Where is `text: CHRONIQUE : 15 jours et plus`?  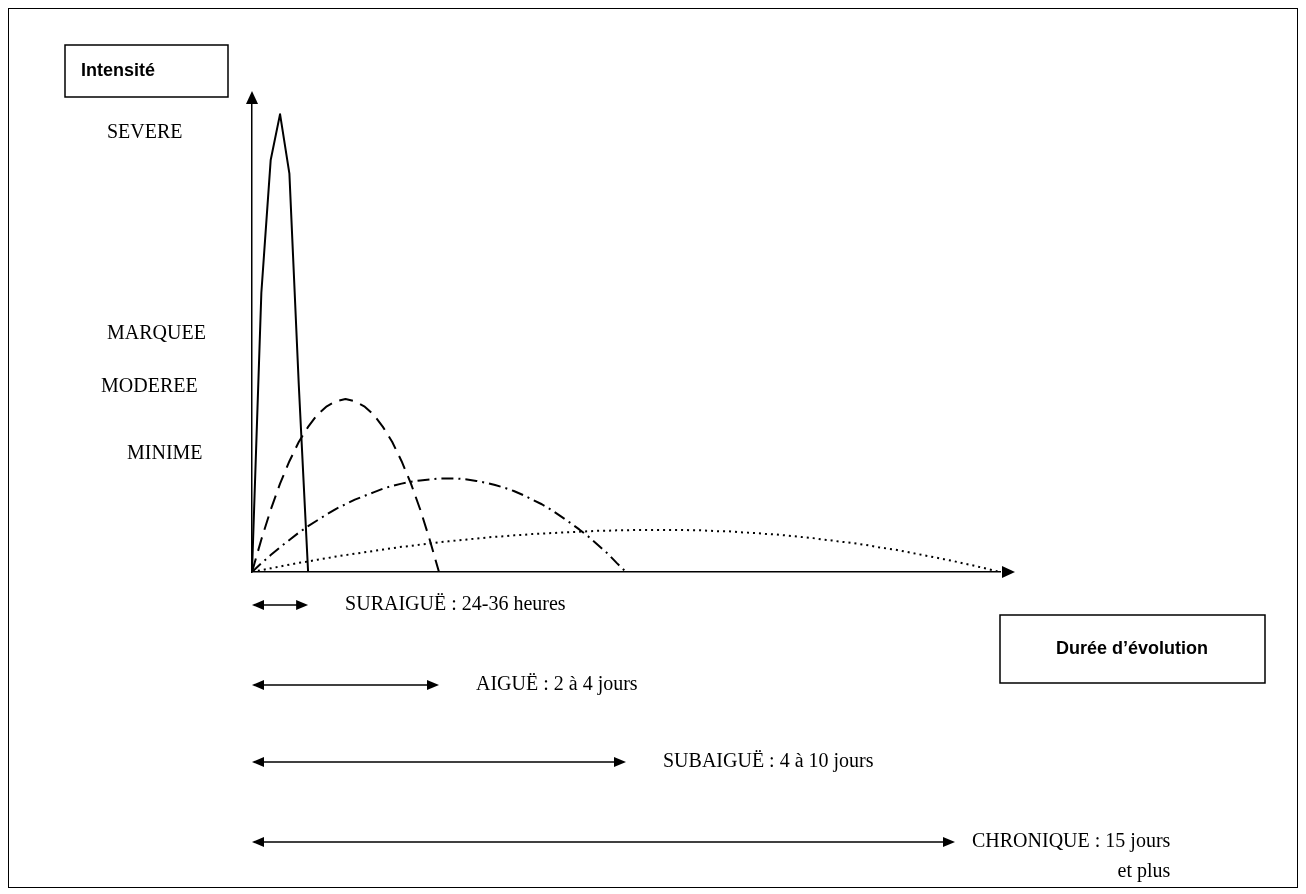
text: CHRONIQUE : 15 jours et plus is located at coordinates (1071, 856).